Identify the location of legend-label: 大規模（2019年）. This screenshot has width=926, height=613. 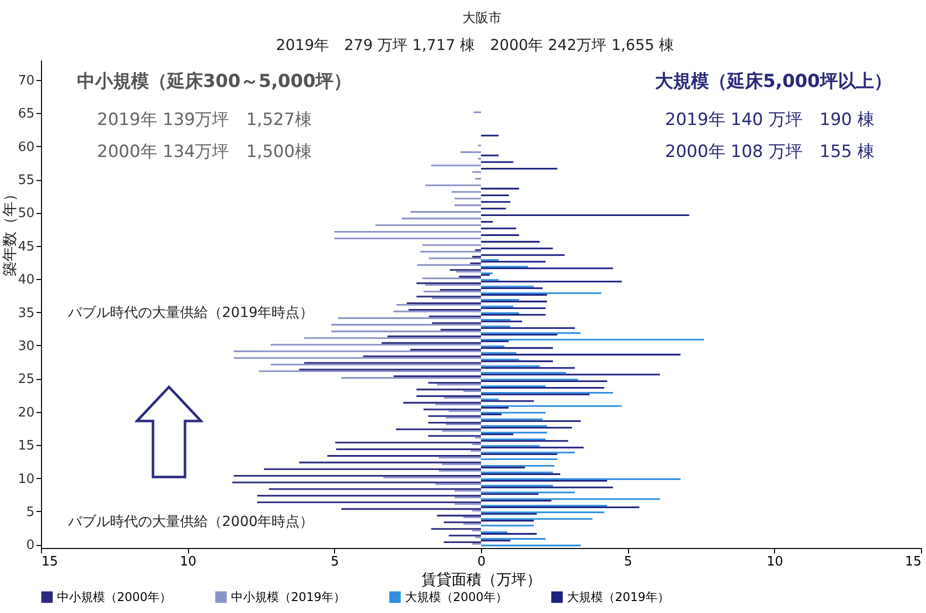
(618, 597).